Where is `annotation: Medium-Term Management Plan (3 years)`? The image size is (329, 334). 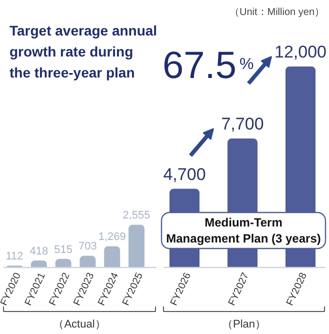 annotation: Medium-Term Management Plan (3 years) is located at coordinates (243, 231).